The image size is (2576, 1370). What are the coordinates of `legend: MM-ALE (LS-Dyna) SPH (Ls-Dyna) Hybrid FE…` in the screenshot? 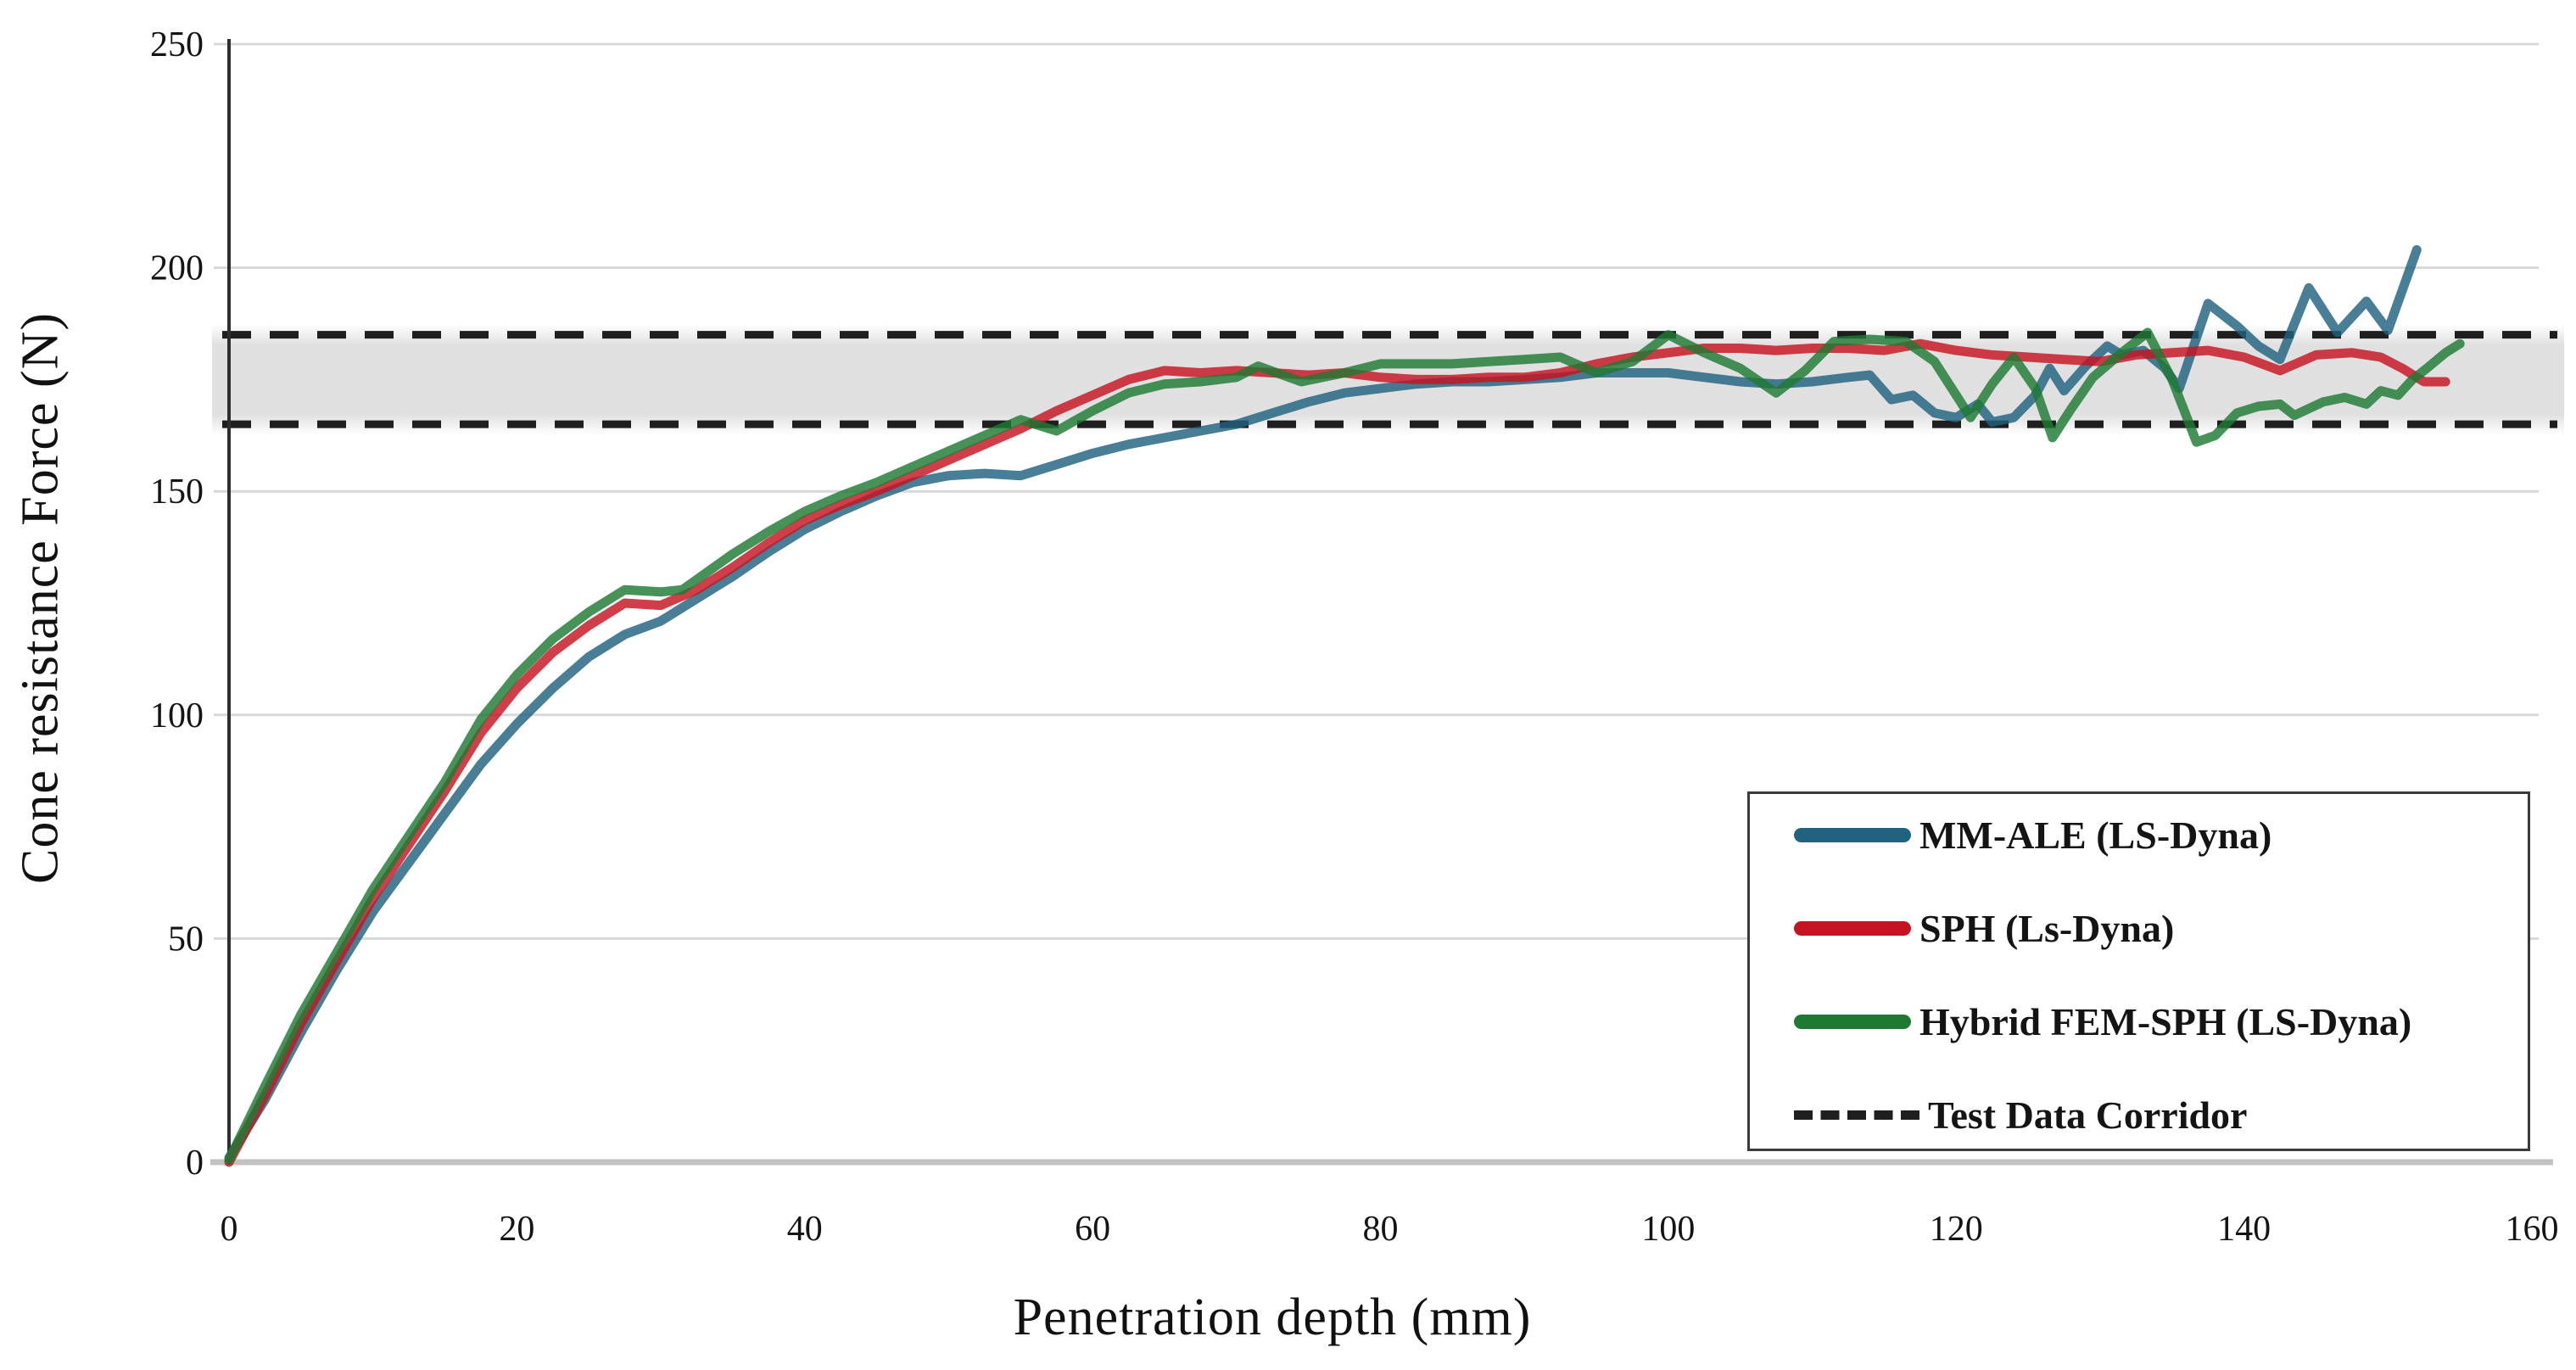 It's located at (2138, 971).